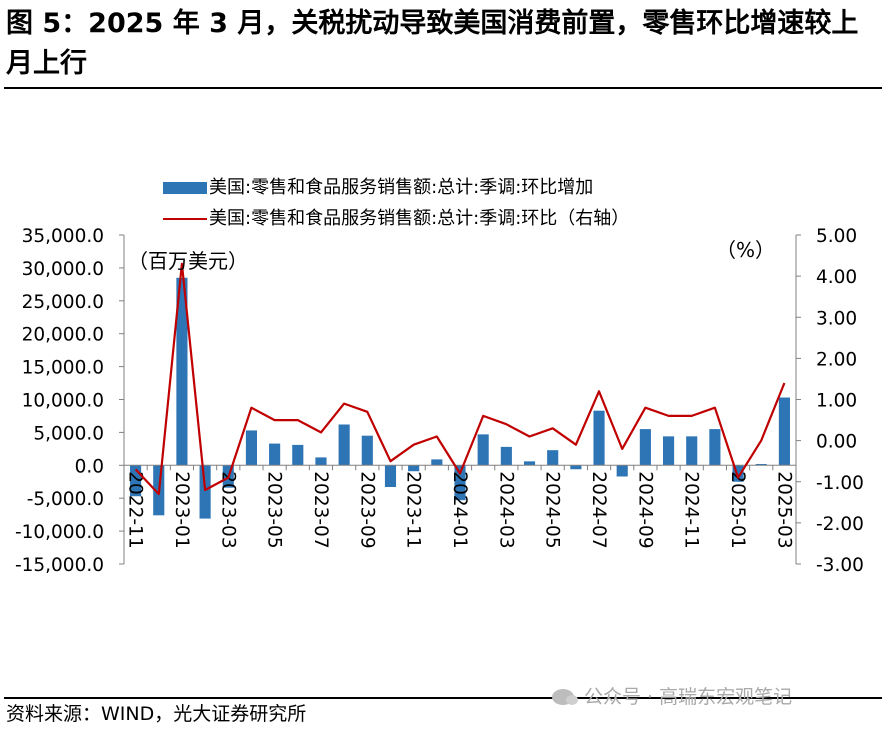 This screenshot has width=889, height=732. I want to click on right-tick-label: 3.00, so click(836, 318).